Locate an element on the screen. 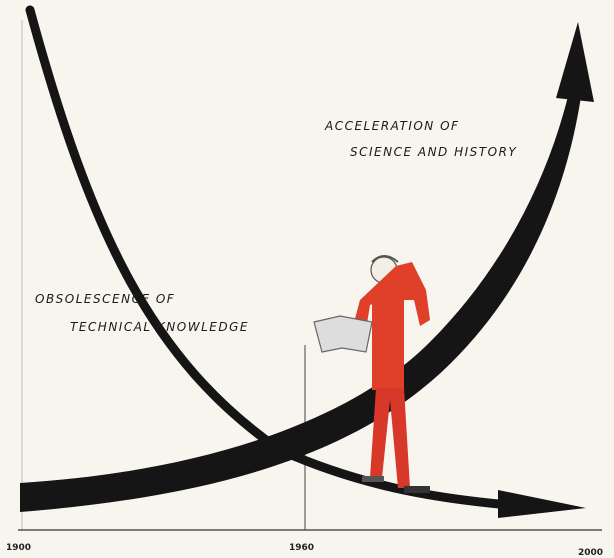  x-label: 1900 is located at coordinates (18, 548).